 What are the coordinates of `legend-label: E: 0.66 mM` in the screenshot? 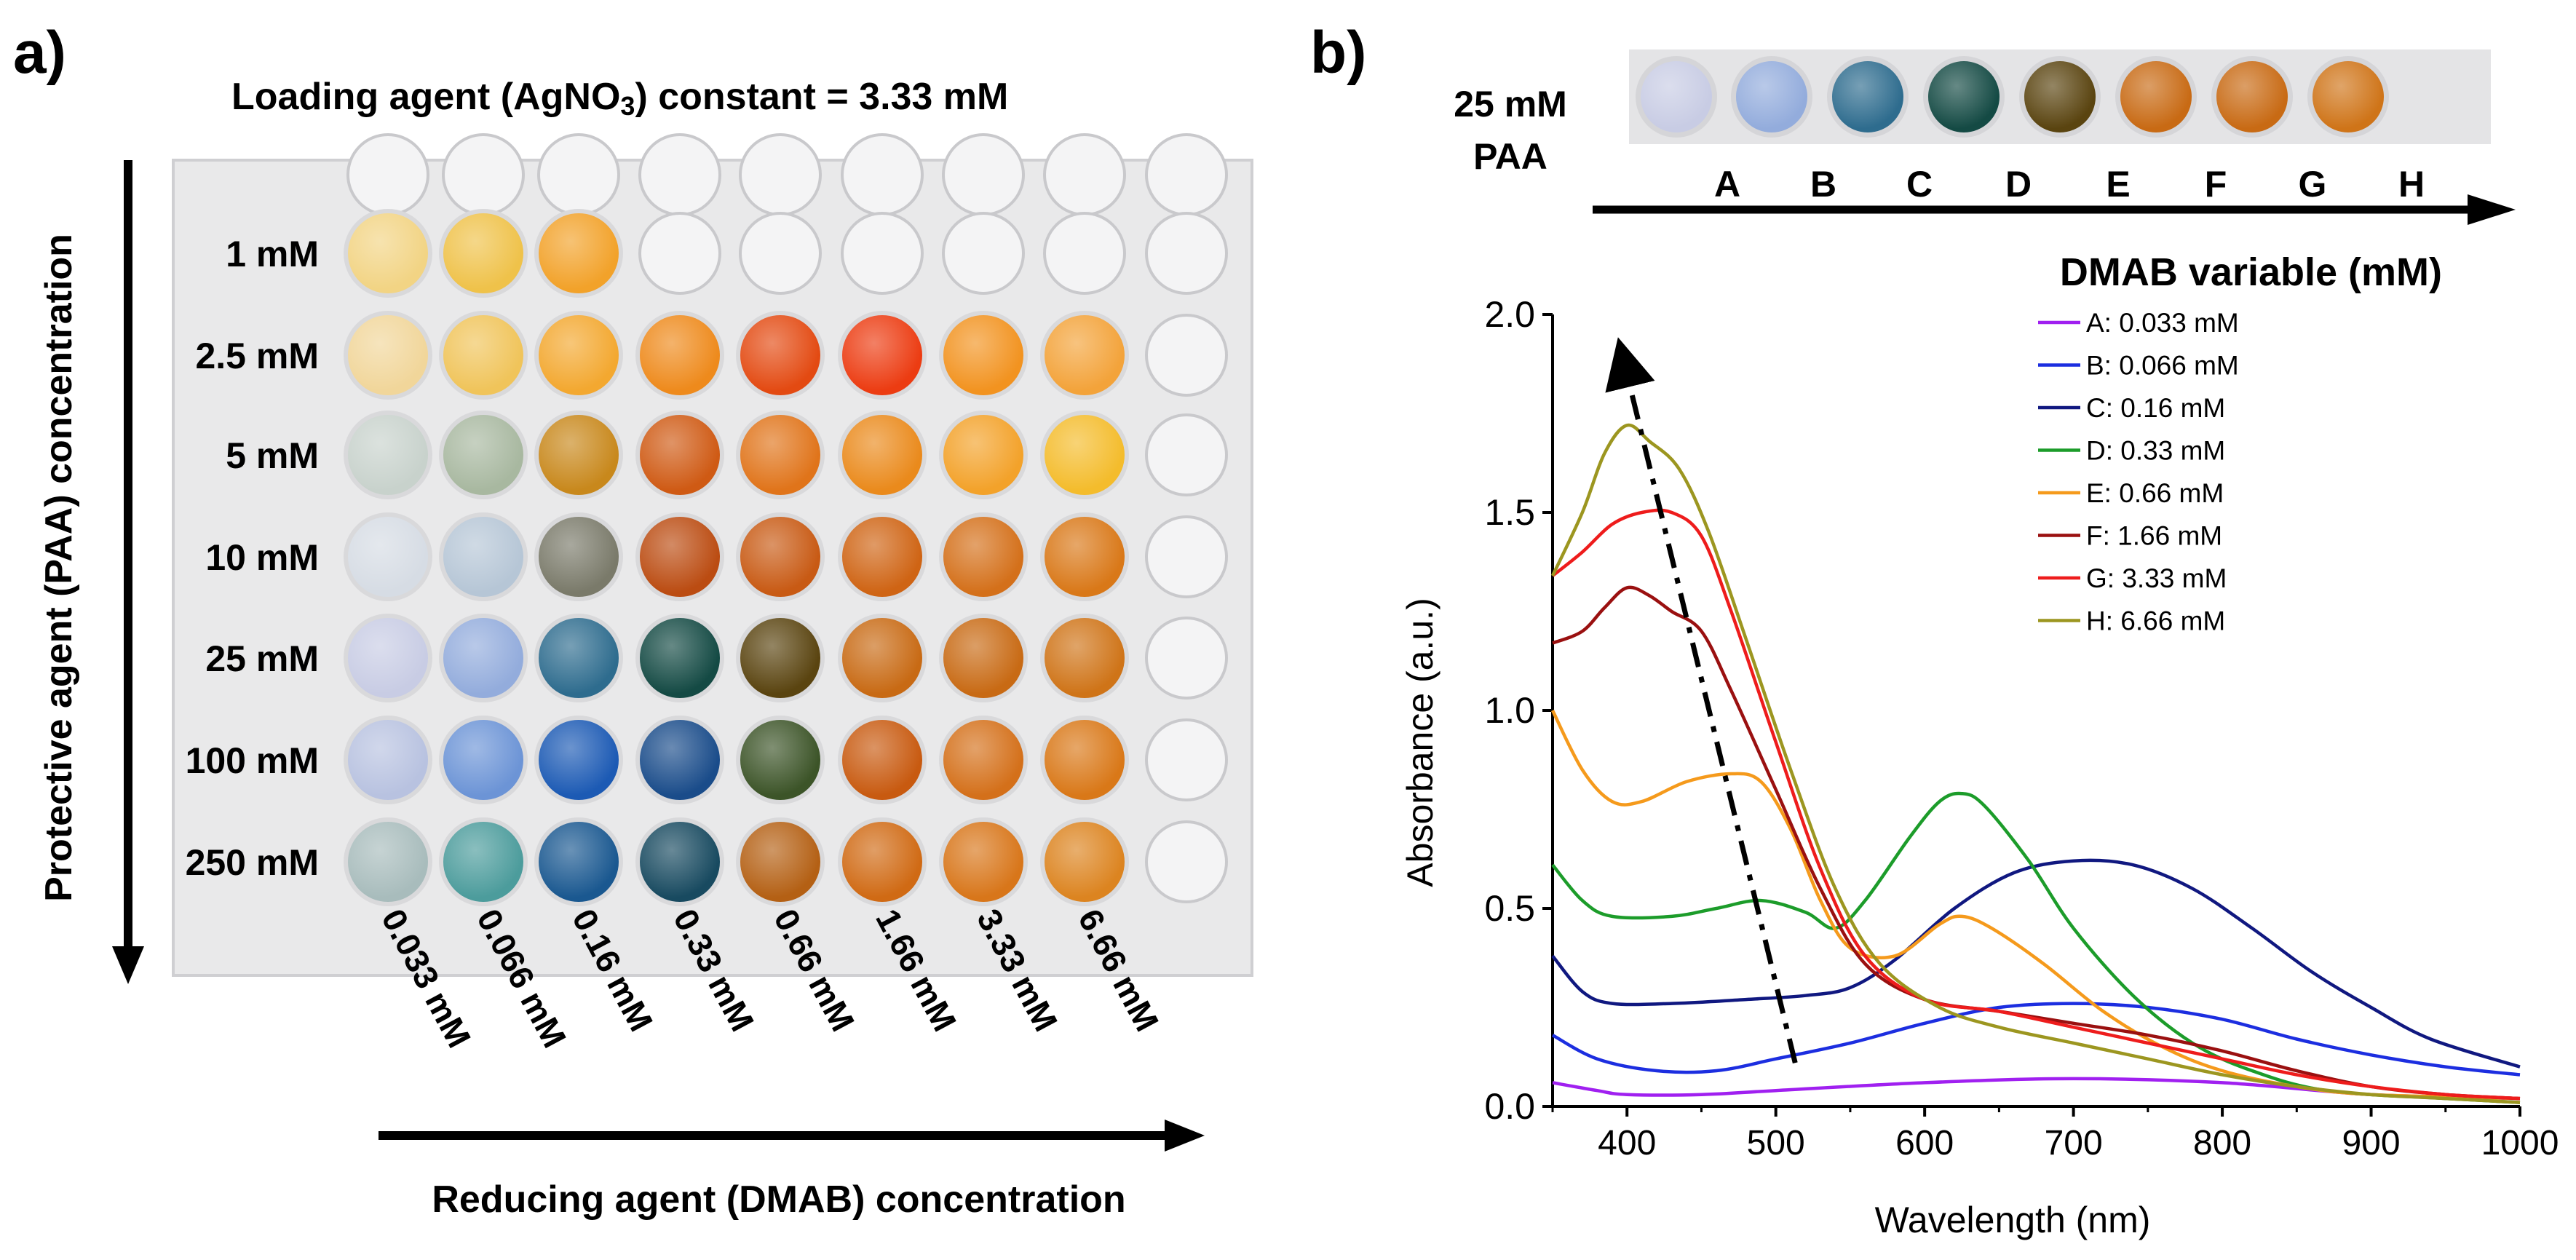 It's located at (2155, 493).